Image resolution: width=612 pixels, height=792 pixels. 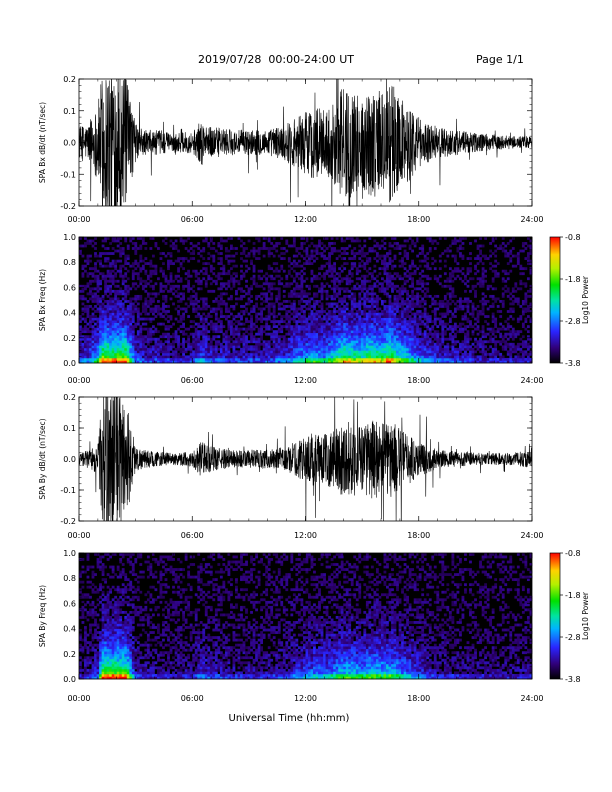 I want to click on y-axis-title: SPA Bx dB/dt (nT/sec), so click(x=42, y=142).